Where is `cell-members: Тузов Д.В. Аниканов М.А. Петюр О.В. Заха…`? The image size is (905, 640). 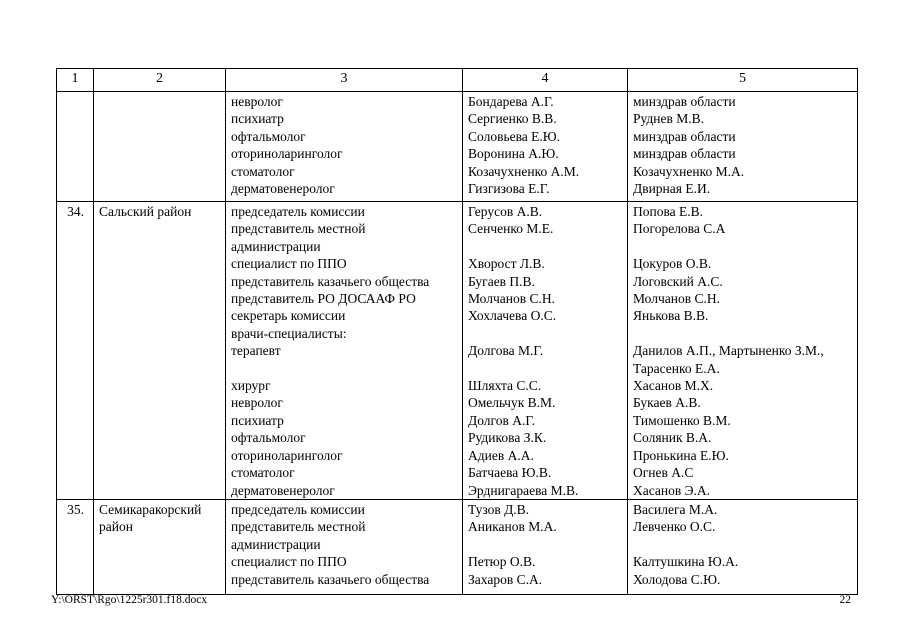
cell-members: Тузов Д.В. Аниканов М.А. Петюр О.В. Заха… is located at coordinates (545, 546).